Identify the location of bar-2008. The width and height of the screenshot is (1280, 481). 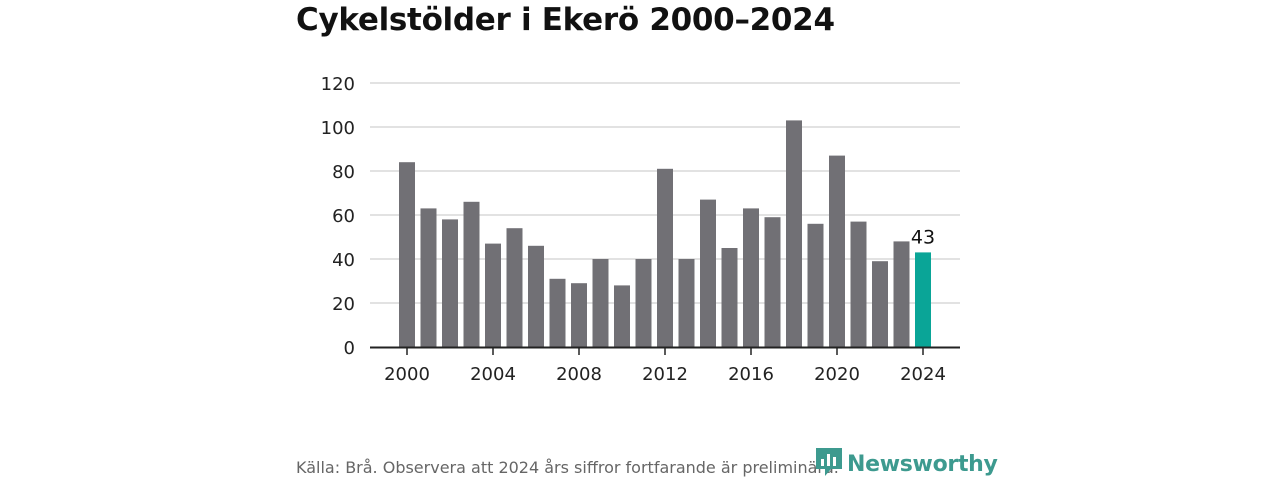
(579, 315).